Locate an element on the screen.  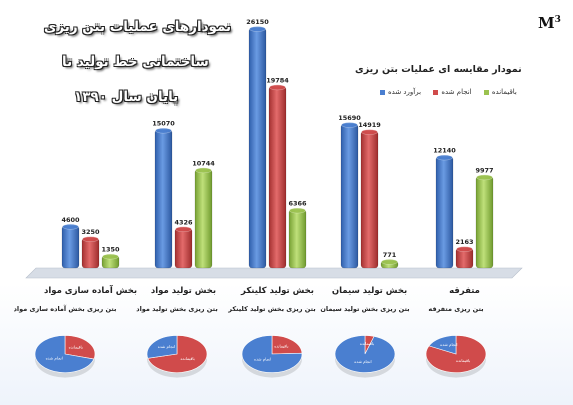
category-label-1: بخش آماده سازی مواد is located at coordinates (90, 290).